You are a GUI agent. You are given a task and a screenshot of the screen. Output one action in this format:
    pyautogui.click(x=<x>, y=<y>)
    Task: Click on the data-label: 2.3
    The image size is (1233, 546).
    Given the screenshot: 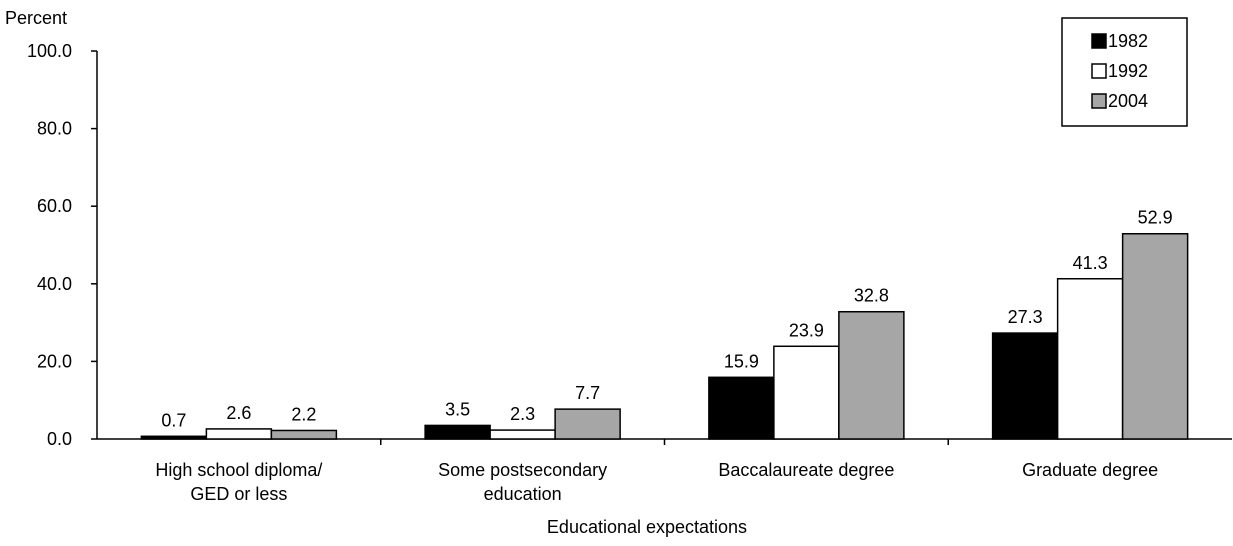 What is the action you would take?
    pyautogui.click(x=522, y=414)
    